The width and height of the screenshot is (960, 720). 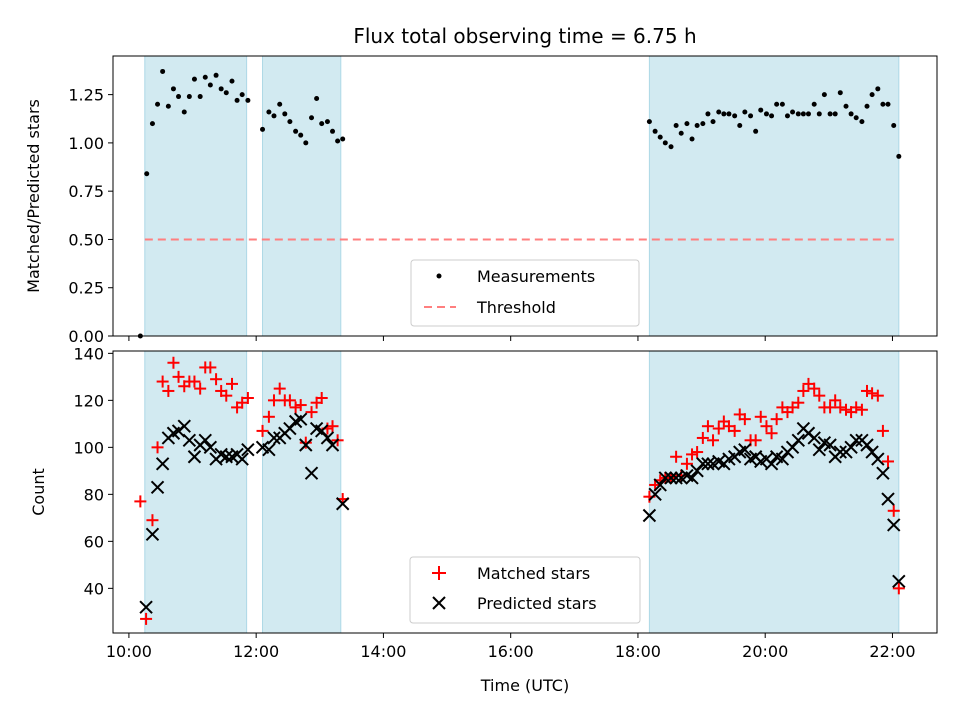 What do you see at coordinates (93, 471) in the screenshot?
I see `bottom-y-ticks: 40 60 80 100 120 140` at bounding box center [93, 471].